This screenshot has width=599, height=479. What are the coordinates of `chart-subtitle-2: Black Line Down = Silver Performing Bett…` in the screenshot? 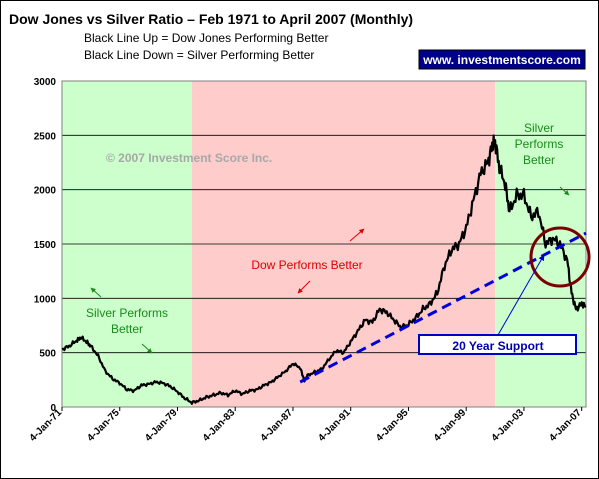 It's located at (199, 55).